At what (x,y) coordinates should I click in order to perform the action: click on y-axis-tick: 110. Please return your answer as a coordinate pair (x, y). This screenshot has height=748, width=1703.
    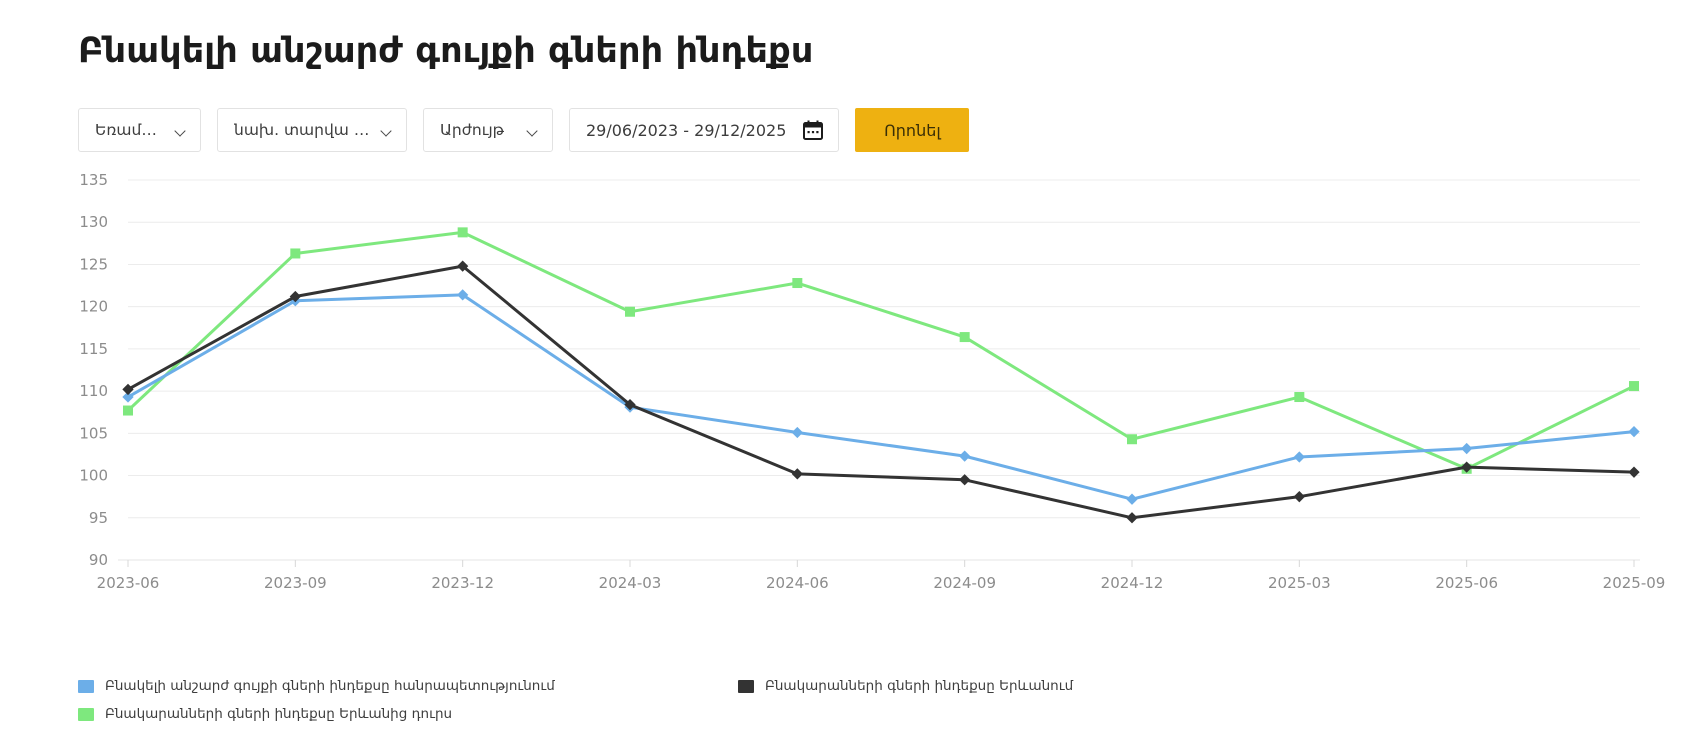
    Looking at the image, I should click on (93, 391).